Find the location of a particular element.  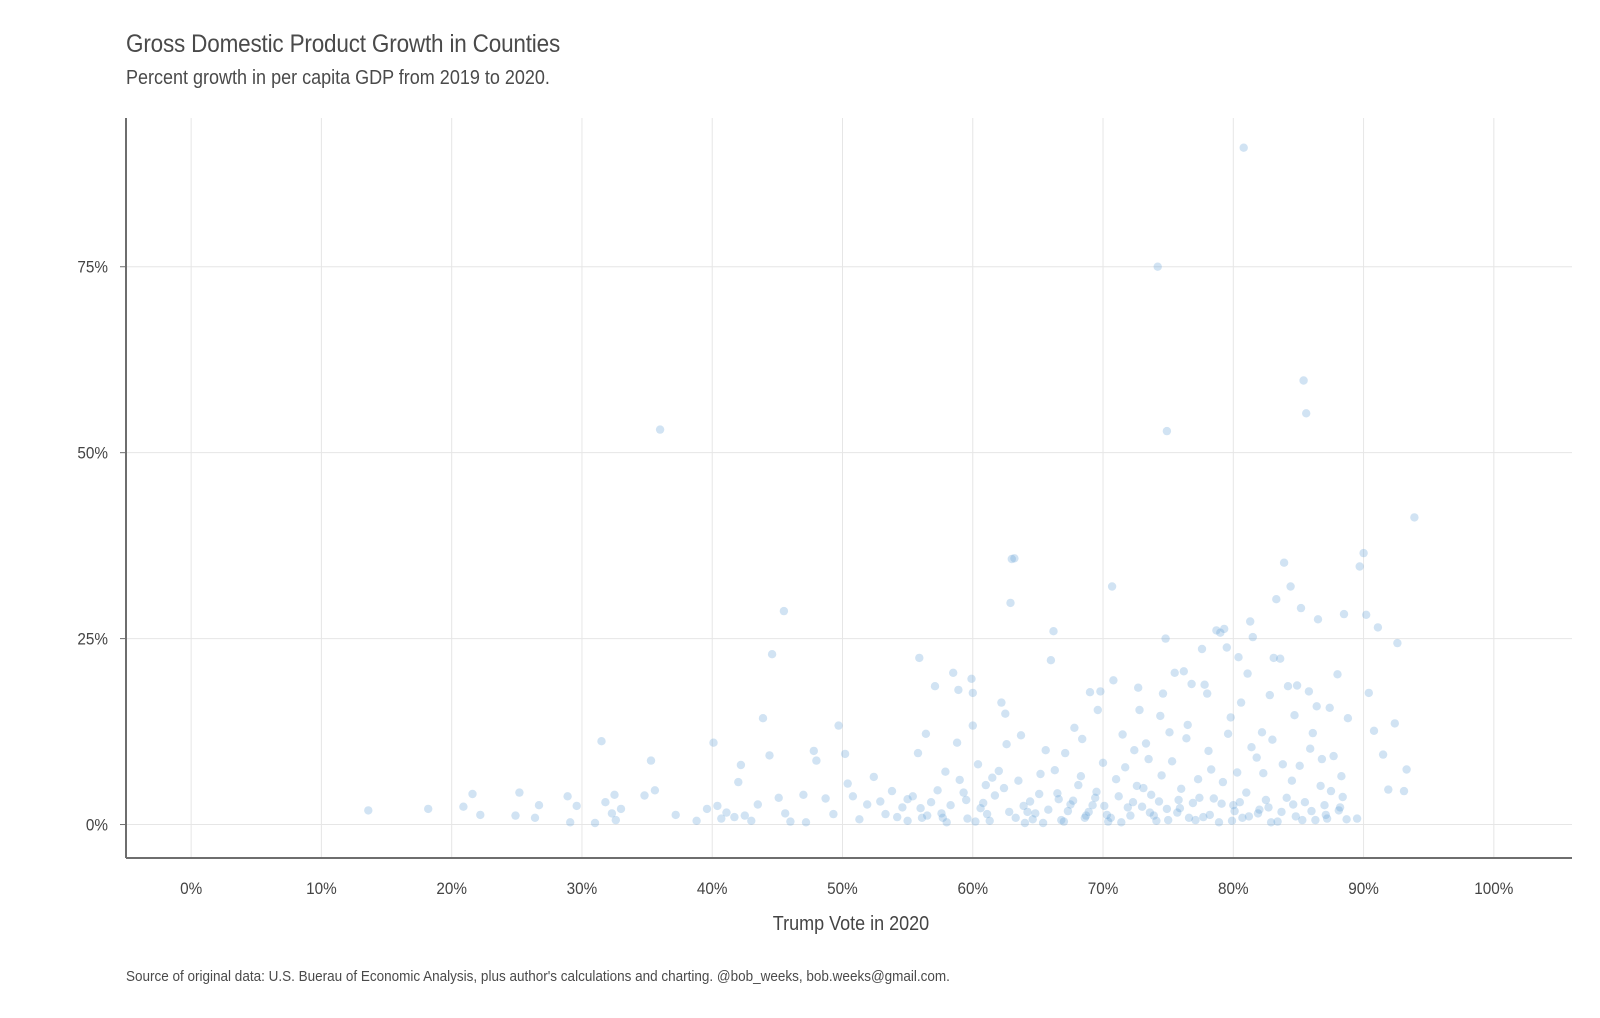

x-tick-label: 20% is located at coordinates (451, 888).